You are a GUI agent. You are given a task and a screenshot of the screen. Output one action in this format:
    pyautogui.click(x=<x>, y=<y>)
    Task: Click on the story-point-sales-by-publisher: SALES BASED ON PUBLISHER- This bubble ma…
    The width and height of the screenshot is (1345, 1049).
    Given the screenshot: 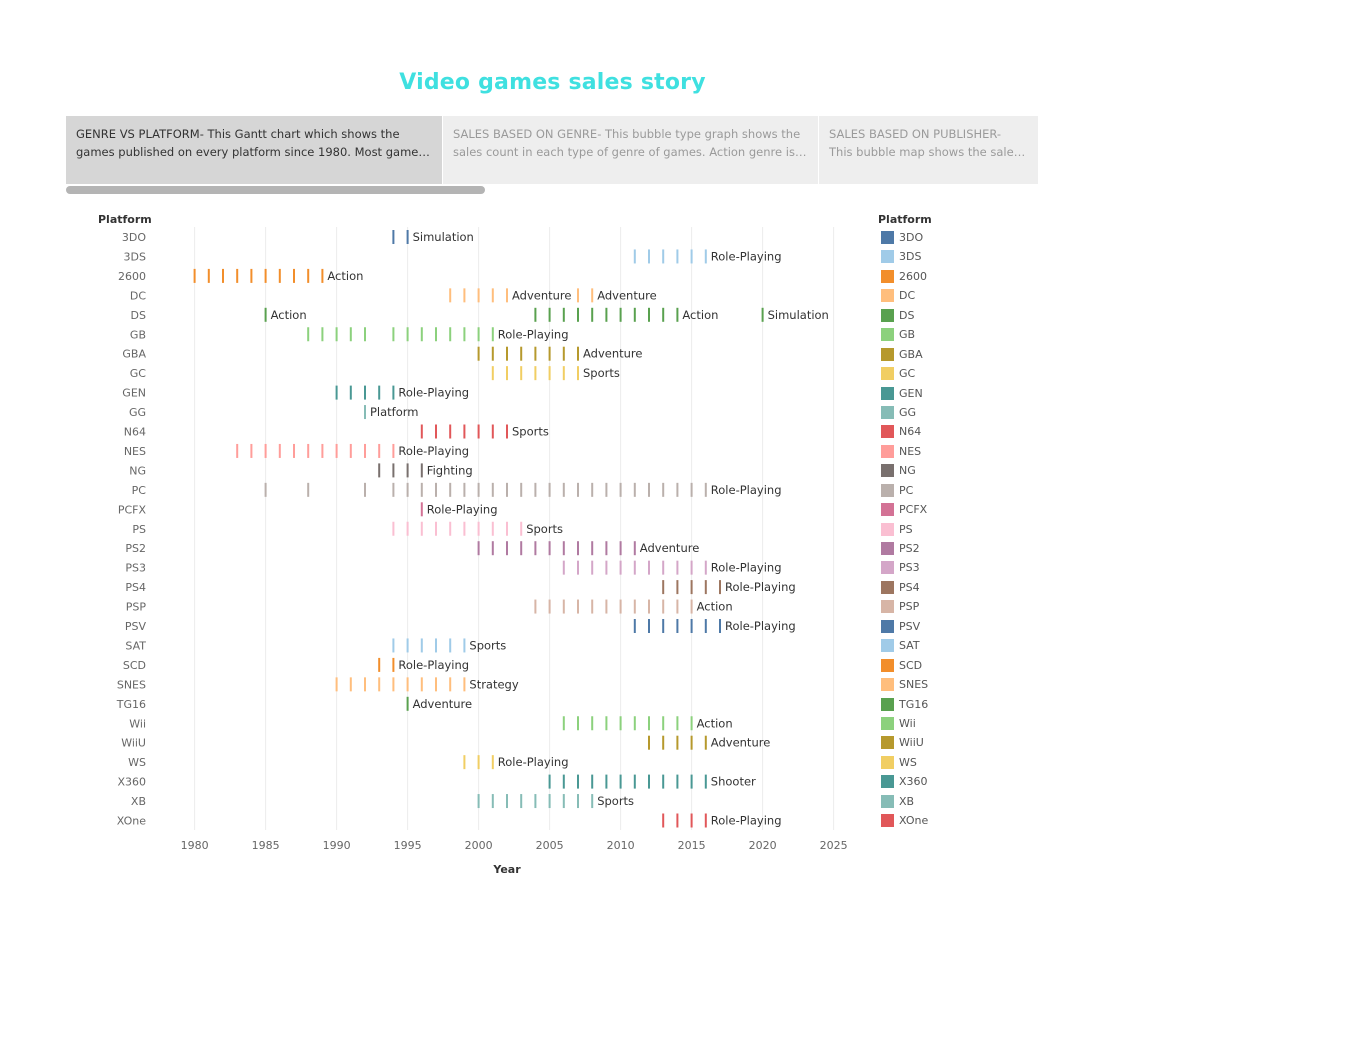 What is the action you would take?
    pyautogui.click(x=928, y=150)
    